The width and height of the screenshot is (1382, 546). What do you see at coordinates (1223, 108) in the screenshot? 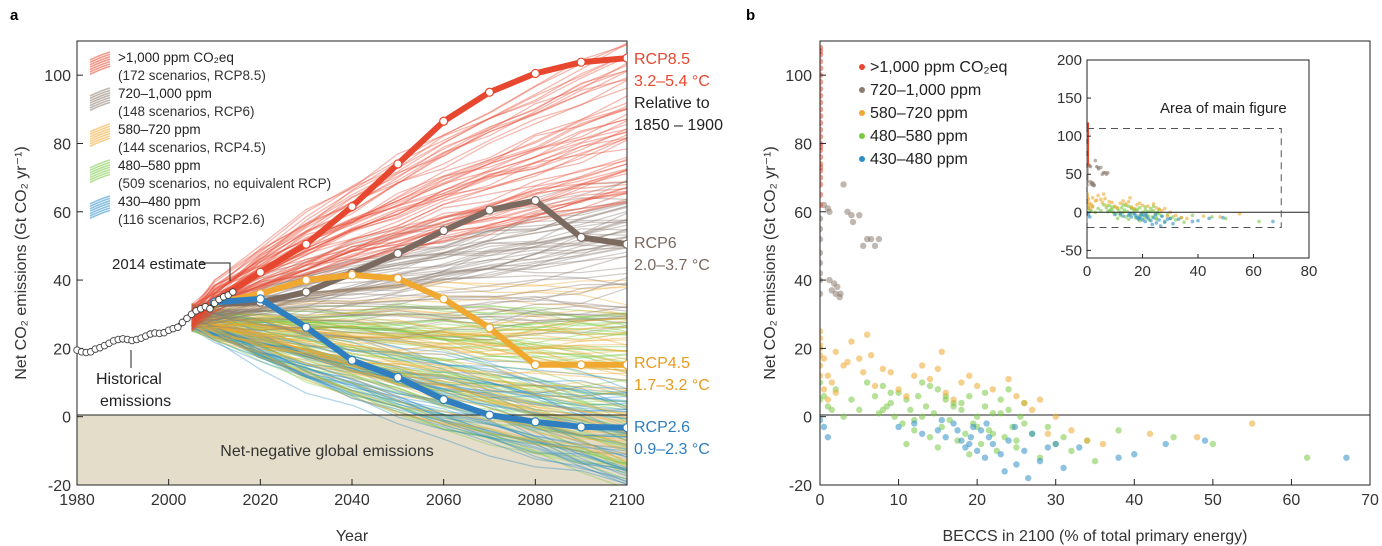
I see `inset-area-label: Area of main figure` at bounding box center [1223, 108].